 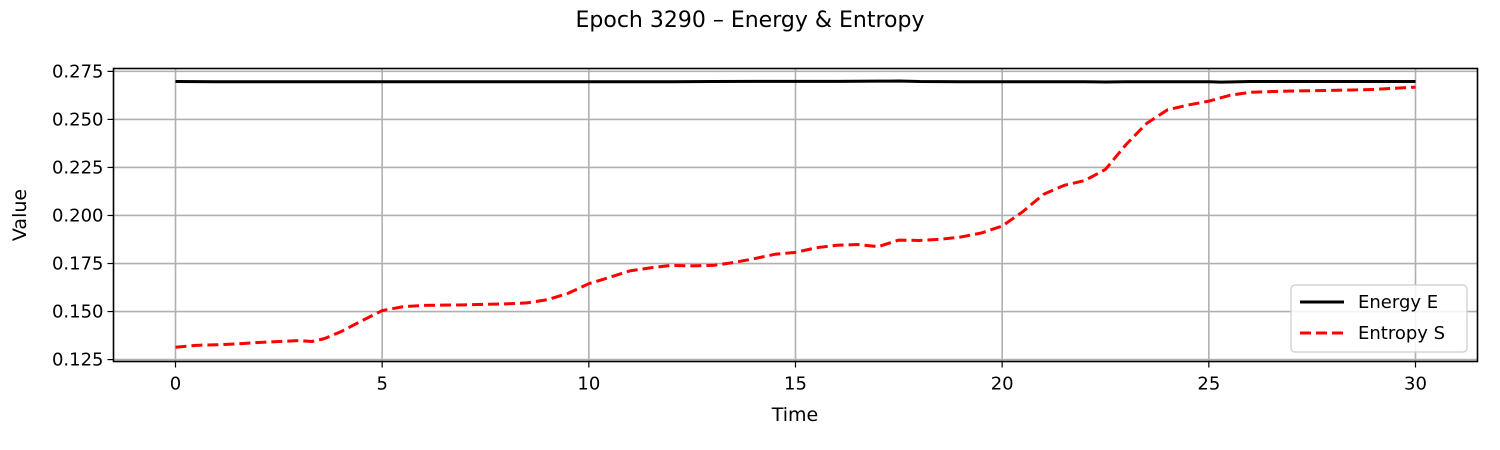 What do you see at coordinates (20, 215) in the screenshot?
I see `y-axis-label: Value` at bounding box center [20, 215].